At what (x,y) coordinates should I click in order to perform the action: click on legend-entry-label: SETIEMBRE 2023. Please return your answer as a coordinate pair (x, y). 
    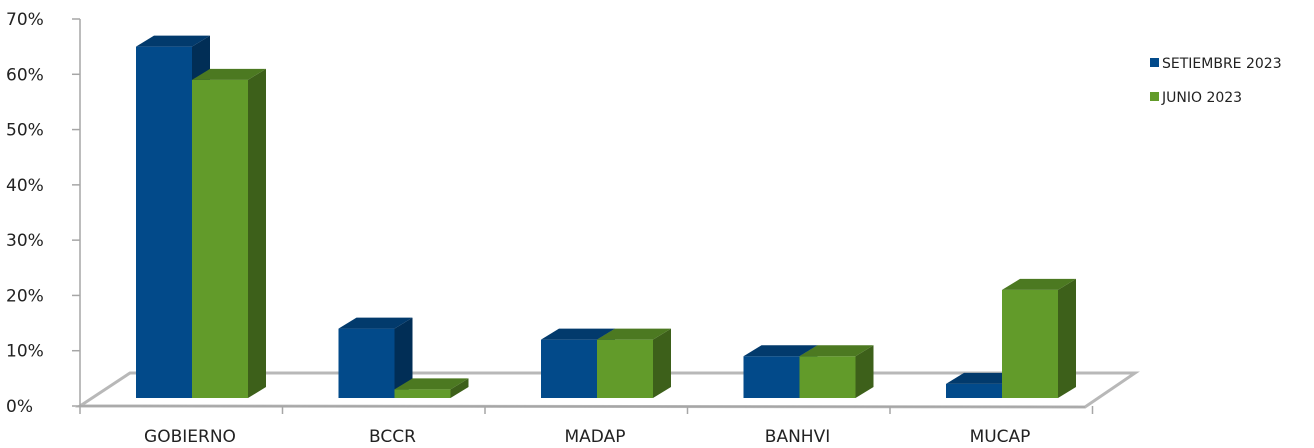
    Looking at the image, I should click on (1222, 64).